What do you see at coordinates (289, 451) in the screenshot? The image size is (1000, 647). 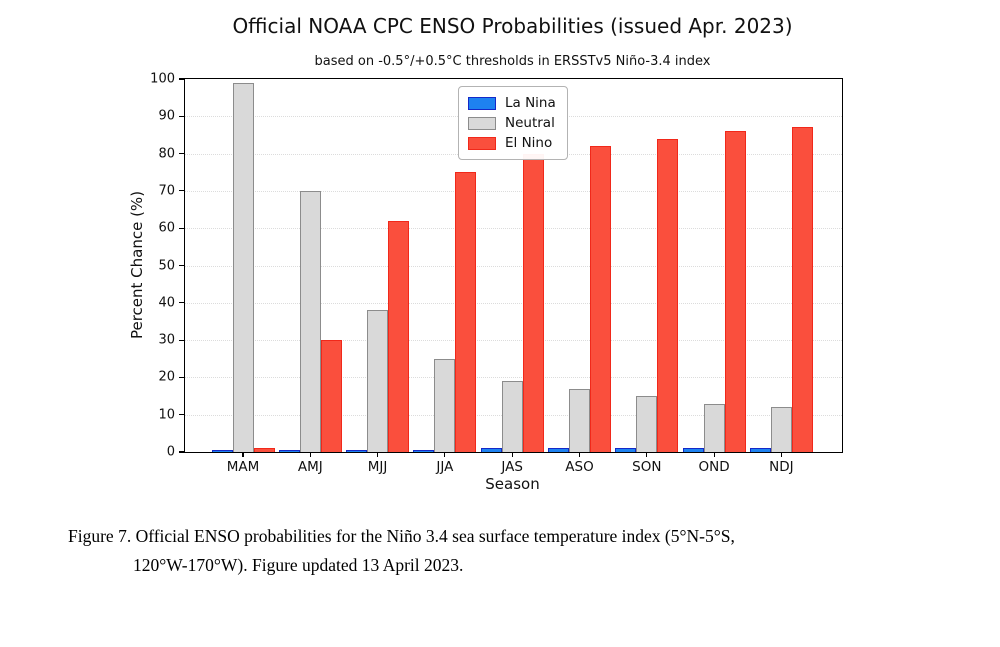 I see `bar-la-nina-AMJ` at bounding box center [289, 451].